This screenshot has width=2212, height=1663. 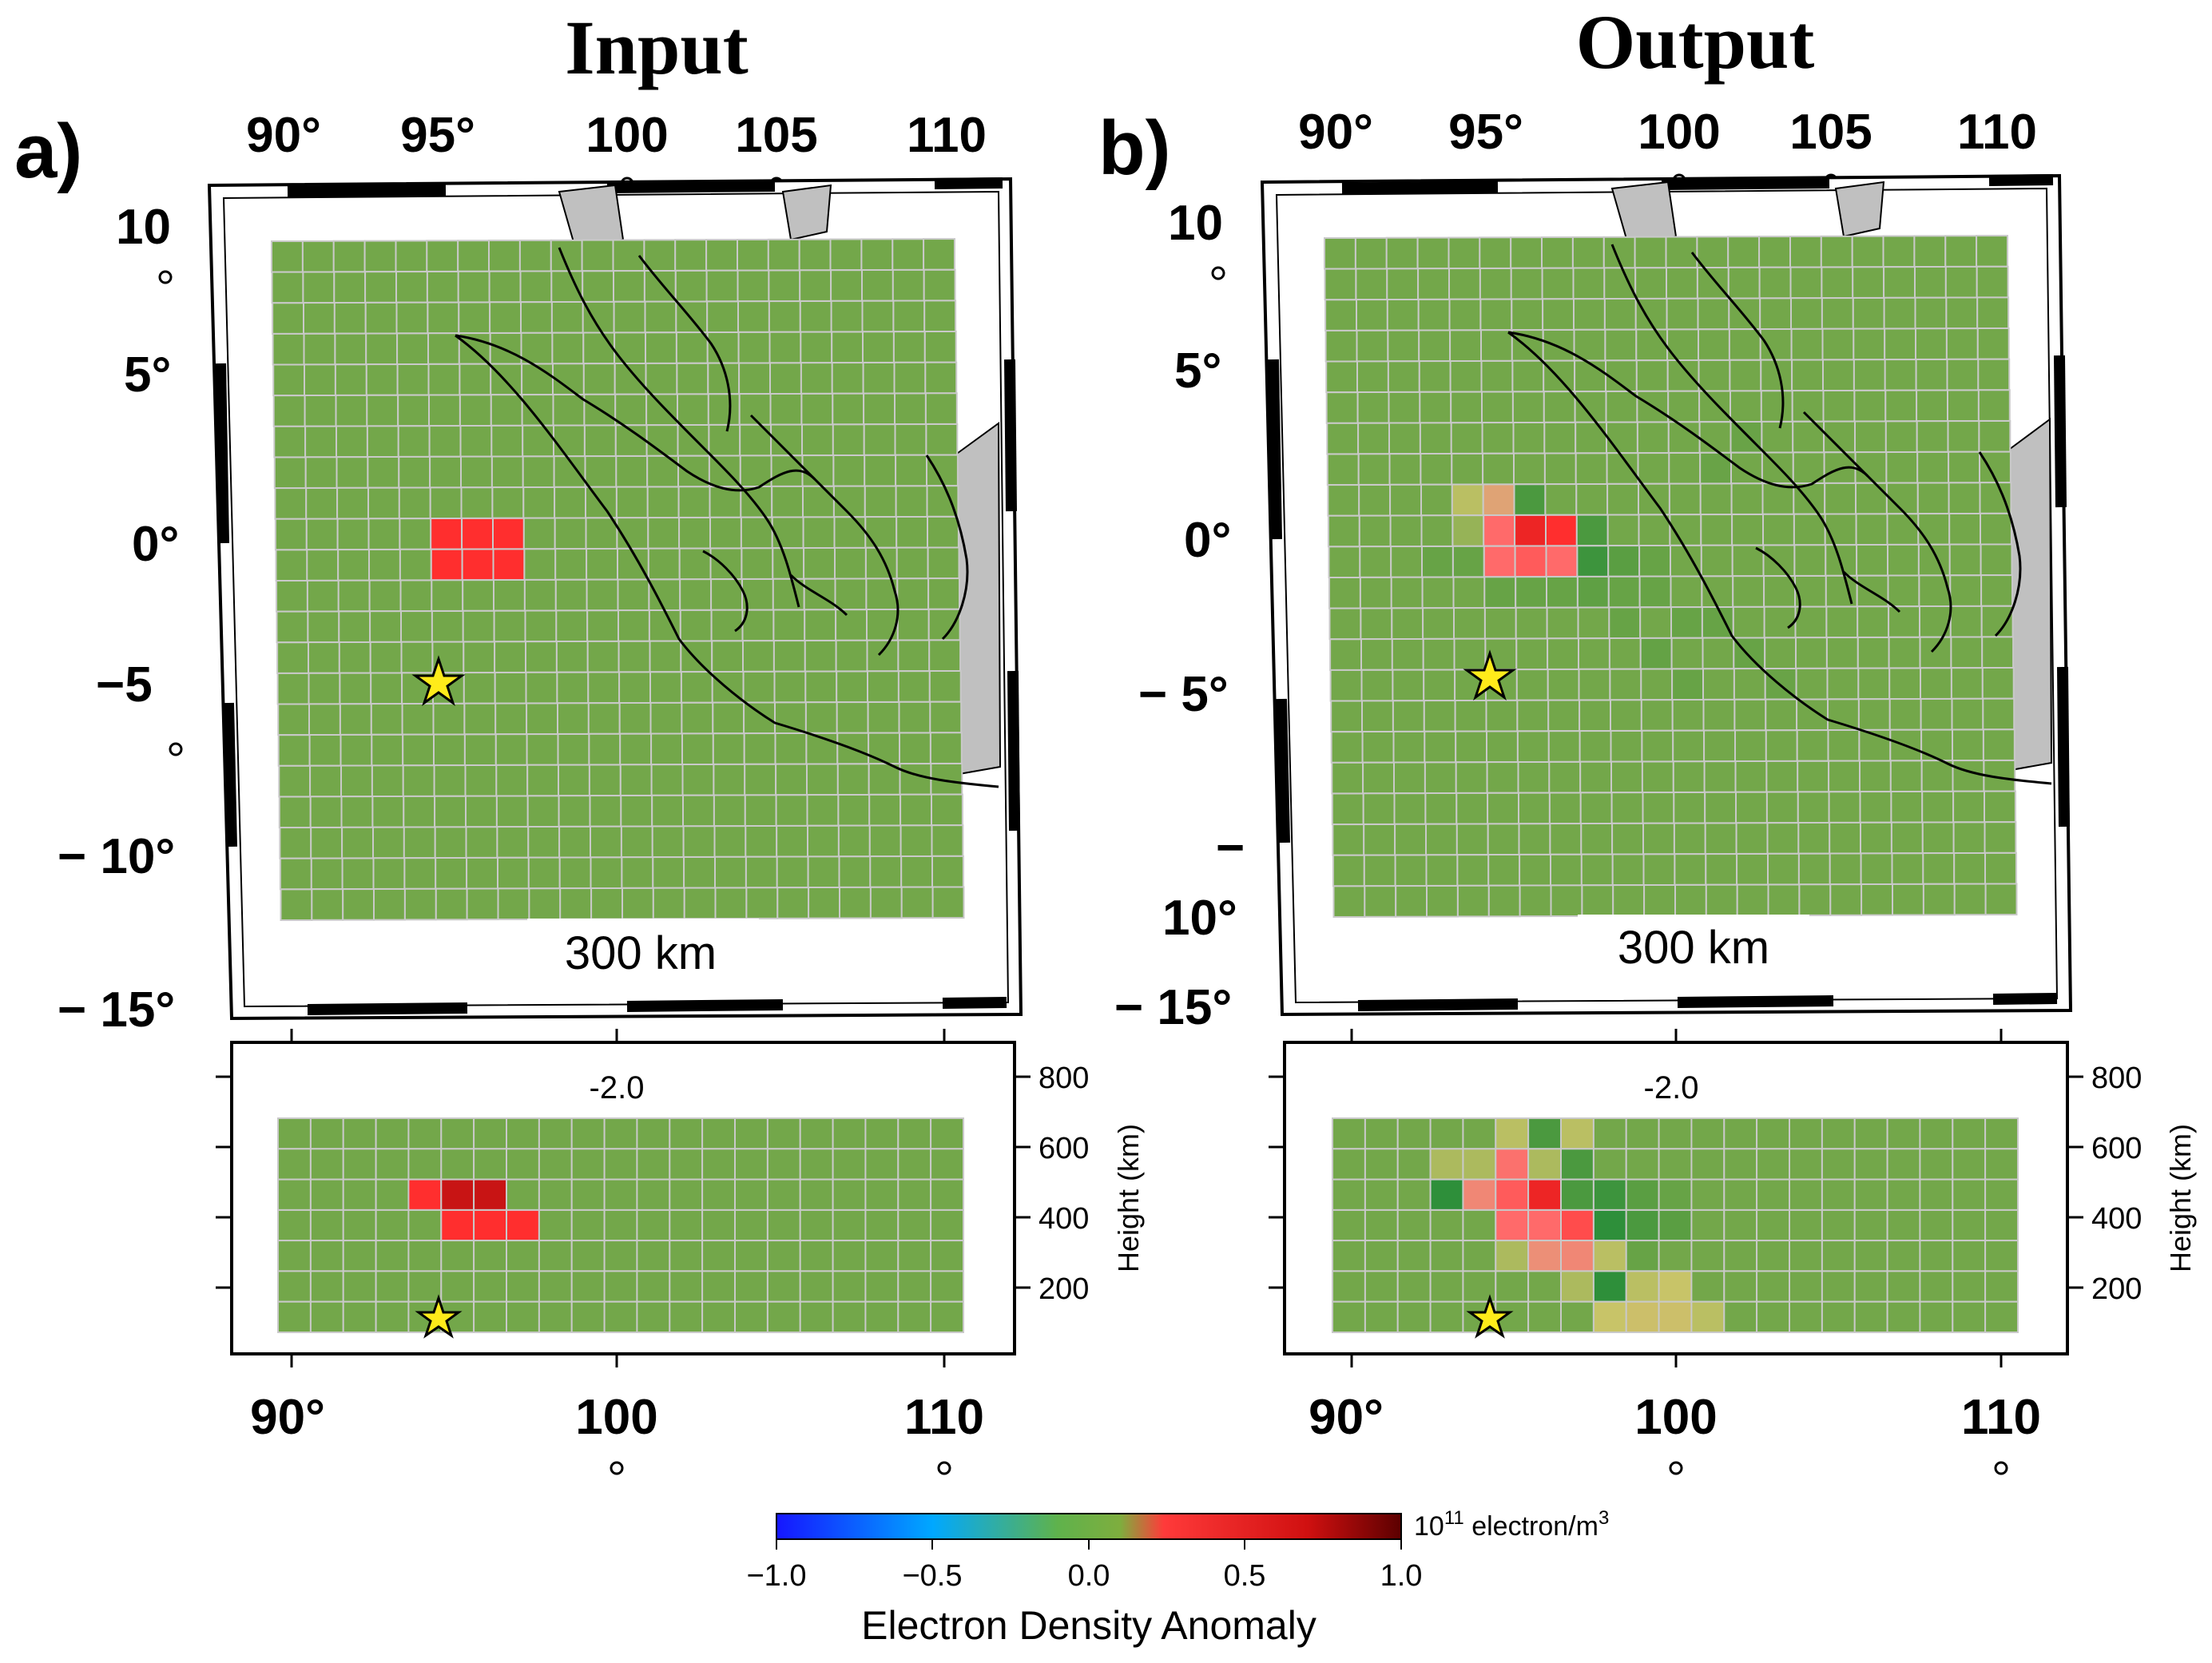 I want to click on panel-b-title: Output, so click(x=1695, y=42).